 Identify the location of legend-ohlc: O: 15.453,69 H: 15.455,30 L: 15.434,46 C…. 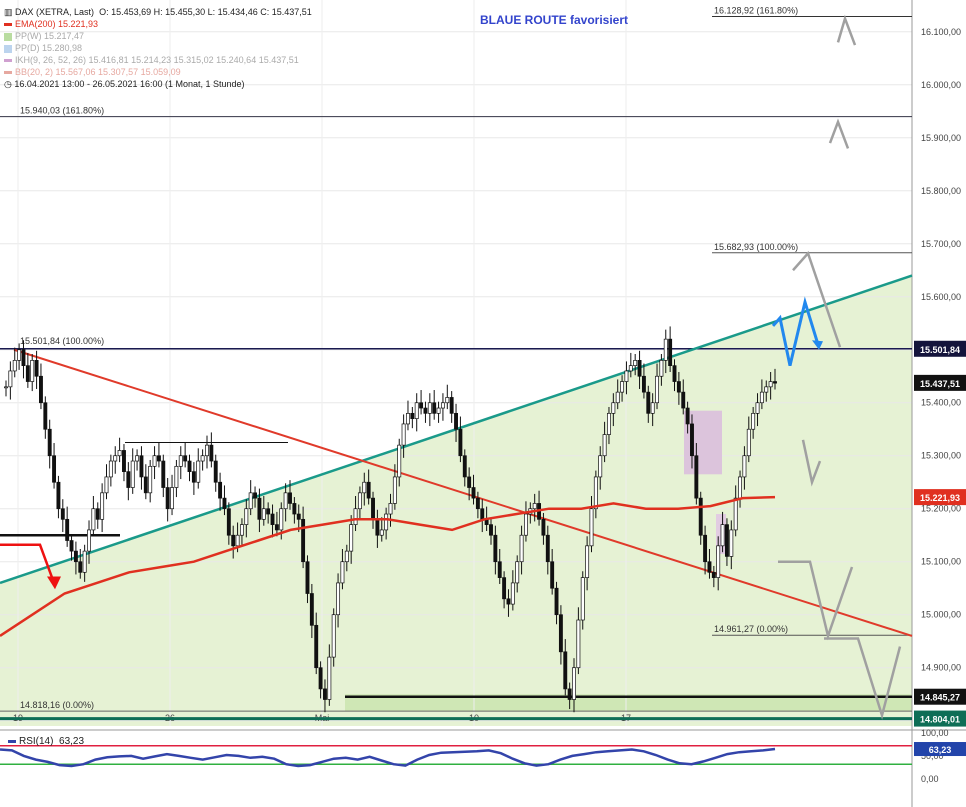
(205, 12).